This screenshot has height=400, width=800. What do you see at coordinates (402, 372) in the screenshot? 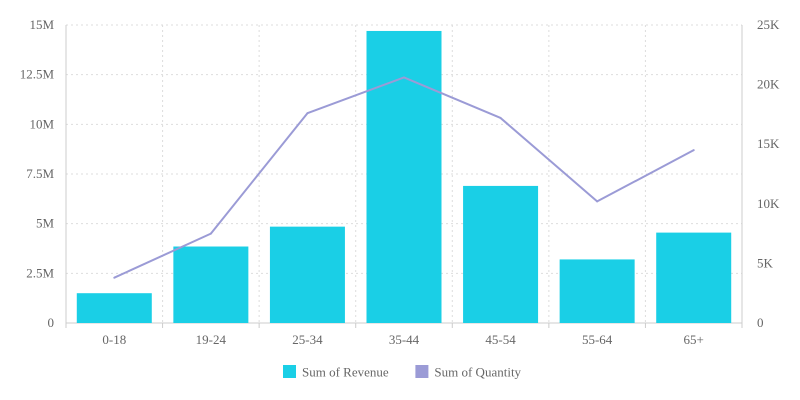
I see `legend: Sum of Revenue Sum of Quantity` at bounding box center [402, 372].